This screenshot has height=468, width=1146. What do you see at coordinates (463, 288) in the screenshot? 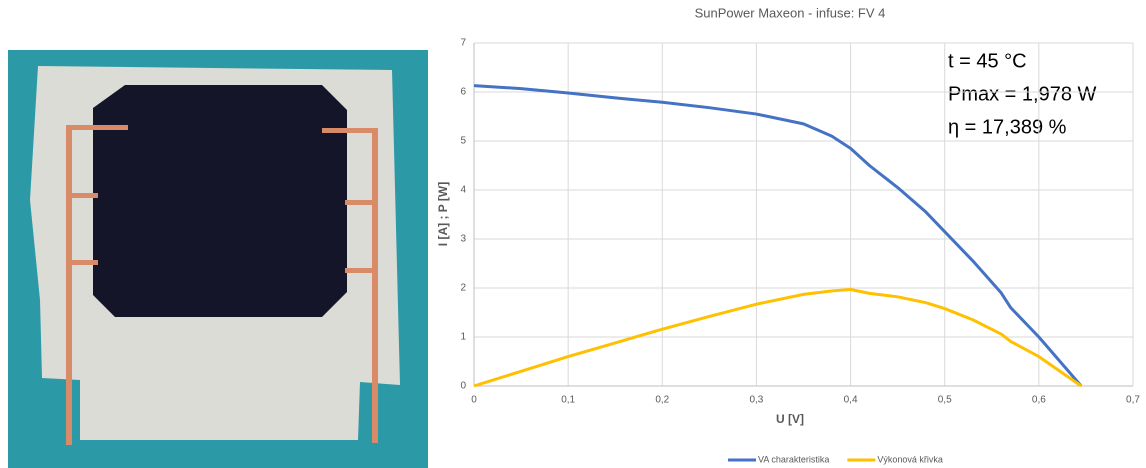
I see `y-tick-label: 2` at bounding box center [463, 288].